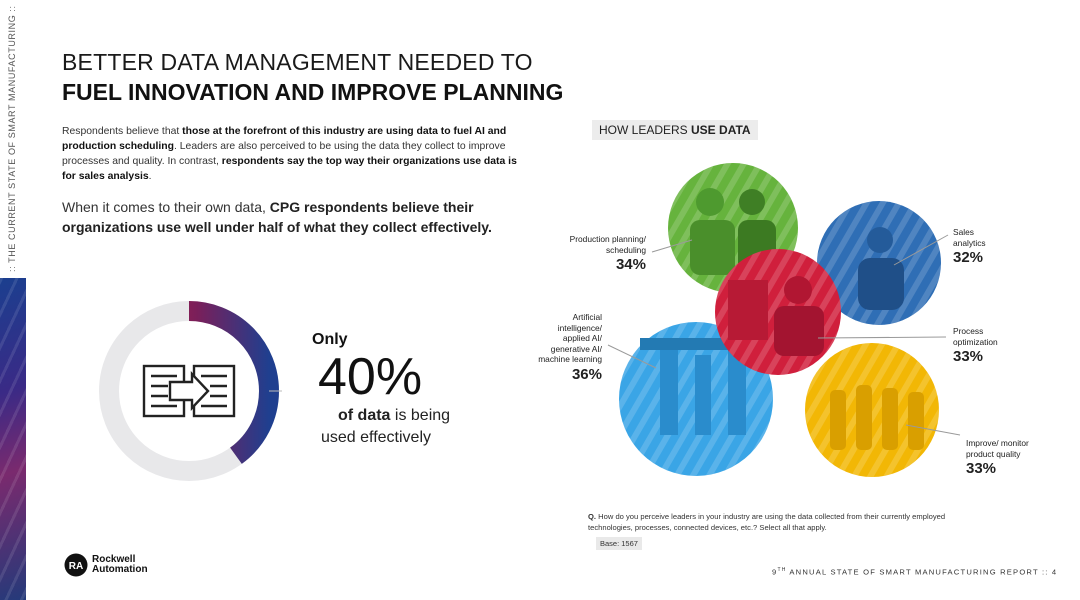 The image size is (1080, 600). I want to click on analyst-photo-body, so click(881, 284).